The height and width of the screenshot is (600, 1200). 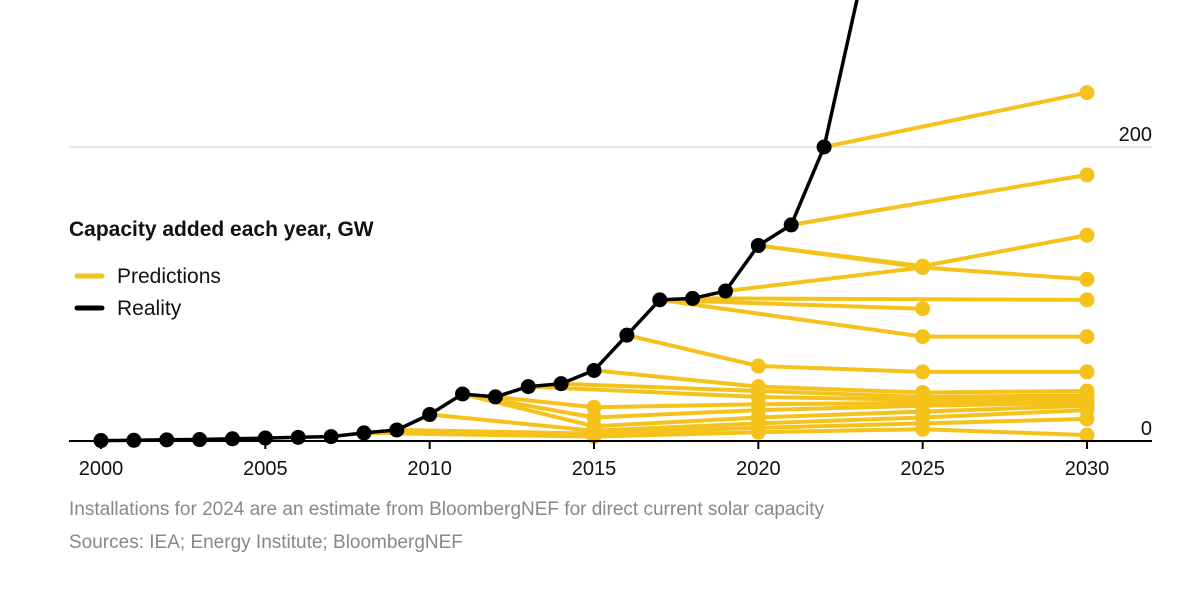 What do you see at coordinates (149, 308) in the screenshot?
I see `legend-label-reality: Reality` at bounding box center [149, 308].